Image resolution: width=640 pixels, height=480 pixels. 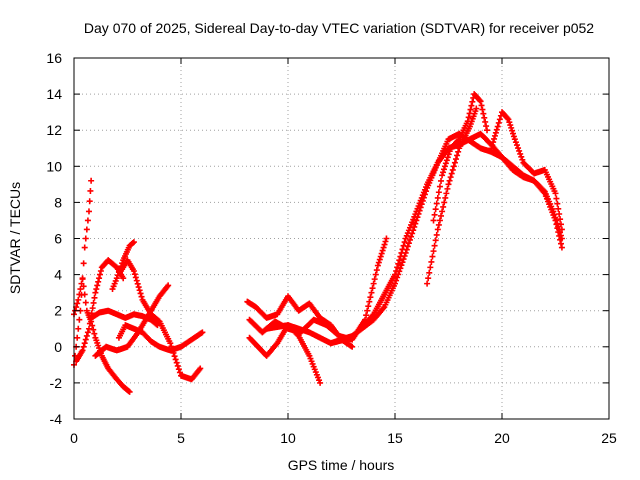 I want to click on y-tick-label: 14, so click(x=54, y=94).